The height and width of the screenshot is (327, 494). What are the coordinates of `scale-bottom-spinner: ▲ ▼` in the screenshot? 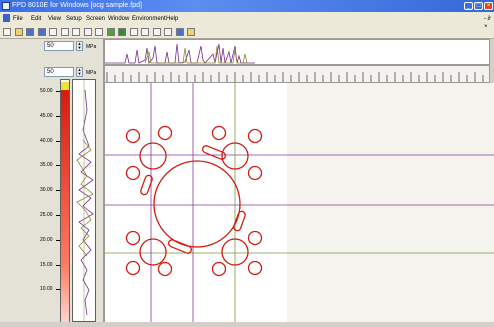 It's located at (79, 72).